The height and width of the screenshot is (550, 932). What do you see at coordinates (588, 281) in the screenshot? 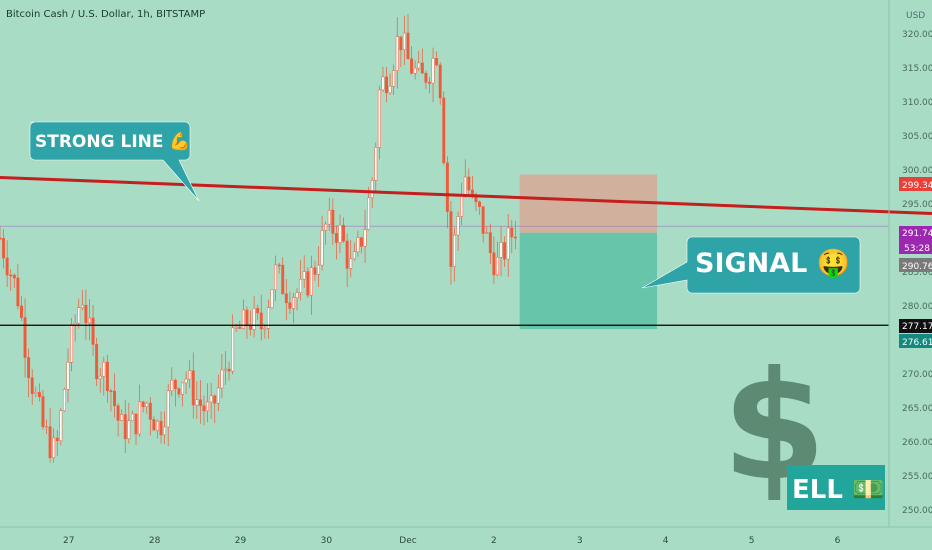
I see `take-profit-zone` at bounding box center [588, 281].